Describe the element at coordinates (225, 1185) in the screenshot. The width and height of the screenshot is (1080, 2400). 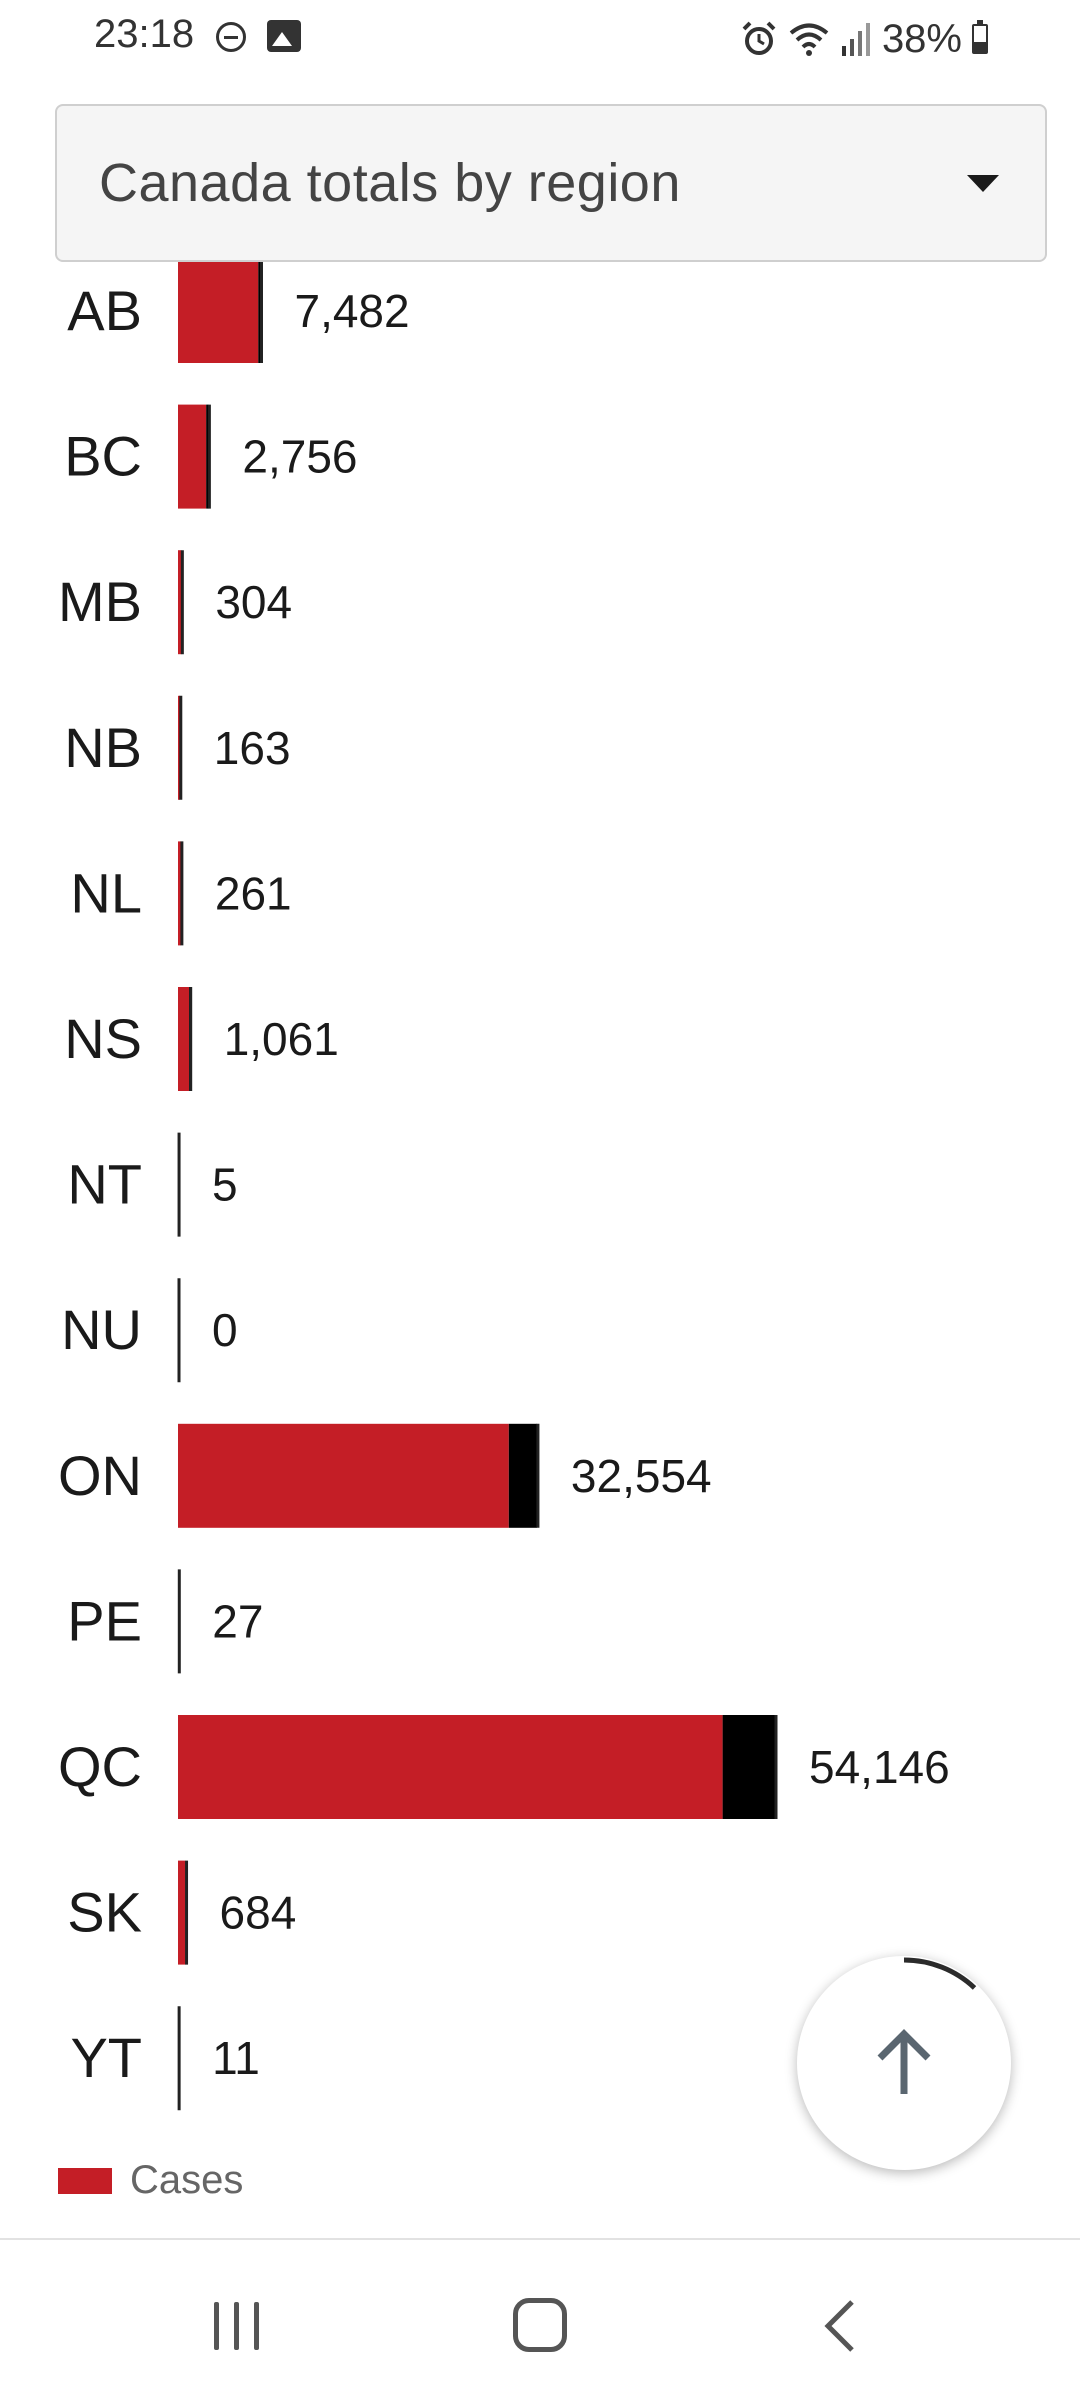
I see `value-label-nt: 5` at that location.